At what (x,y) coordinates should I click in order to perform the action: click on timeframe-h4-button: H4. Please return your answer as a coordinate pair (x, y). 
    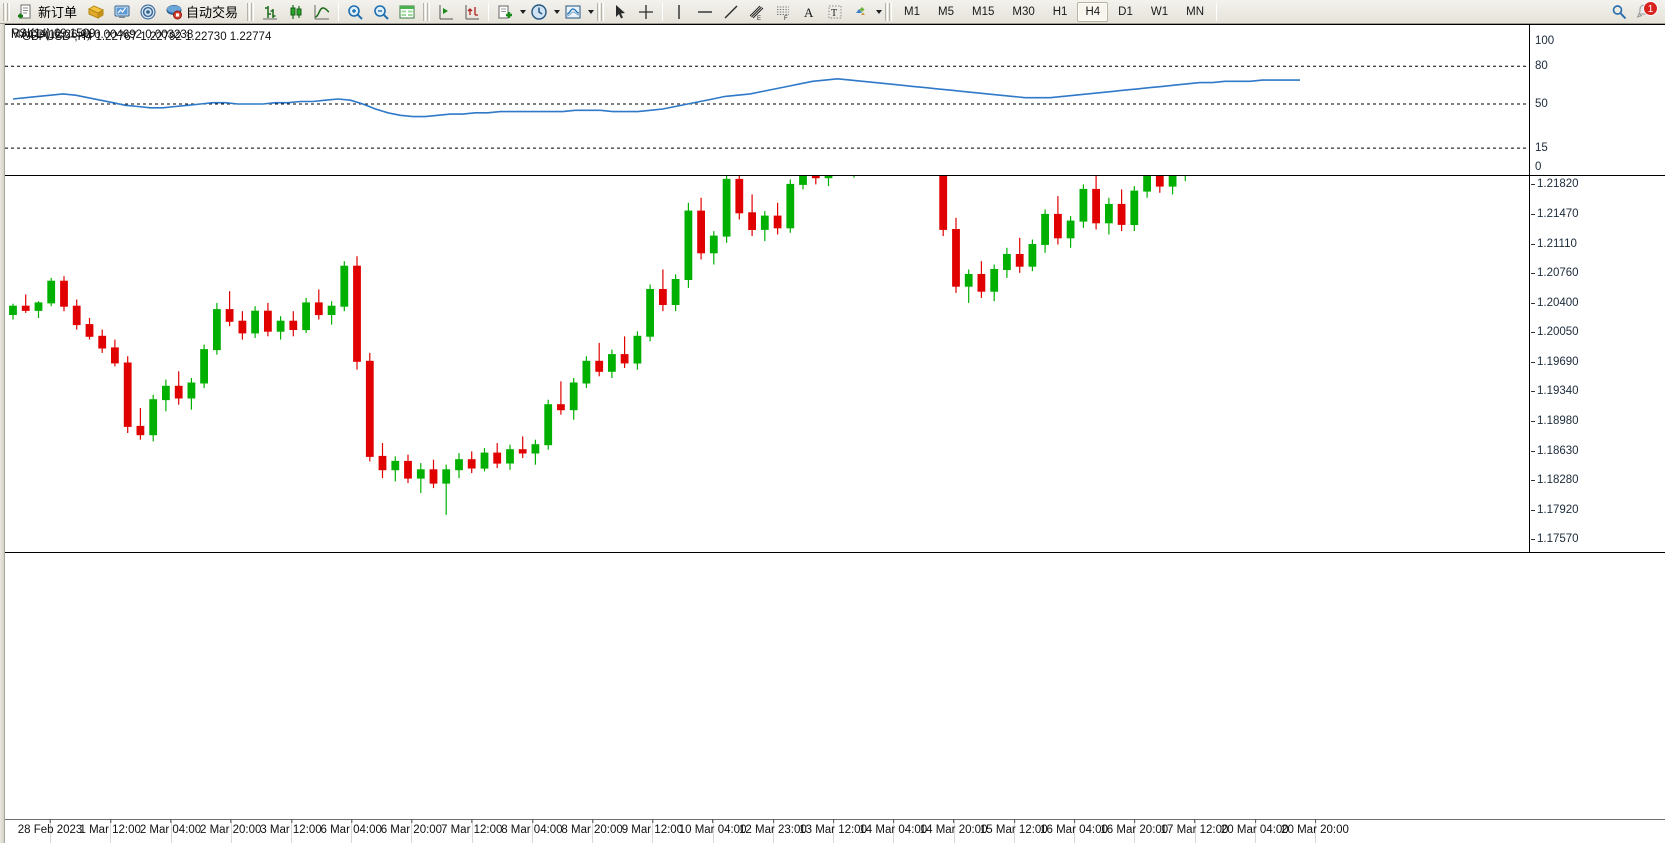
    Looking at the image, I should click on (1093, 11).